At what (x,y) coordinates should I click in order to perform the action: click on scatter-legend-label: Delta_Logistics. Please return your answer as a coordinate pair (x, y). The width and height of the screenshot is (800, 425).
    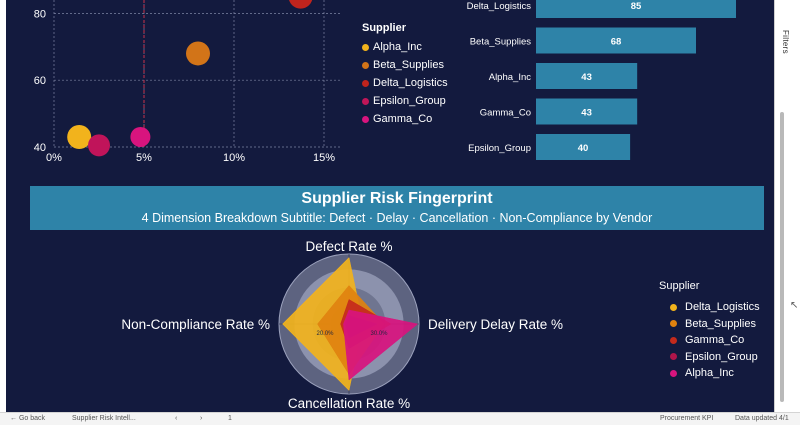
    Looking at the image, I should click on (410, 83).